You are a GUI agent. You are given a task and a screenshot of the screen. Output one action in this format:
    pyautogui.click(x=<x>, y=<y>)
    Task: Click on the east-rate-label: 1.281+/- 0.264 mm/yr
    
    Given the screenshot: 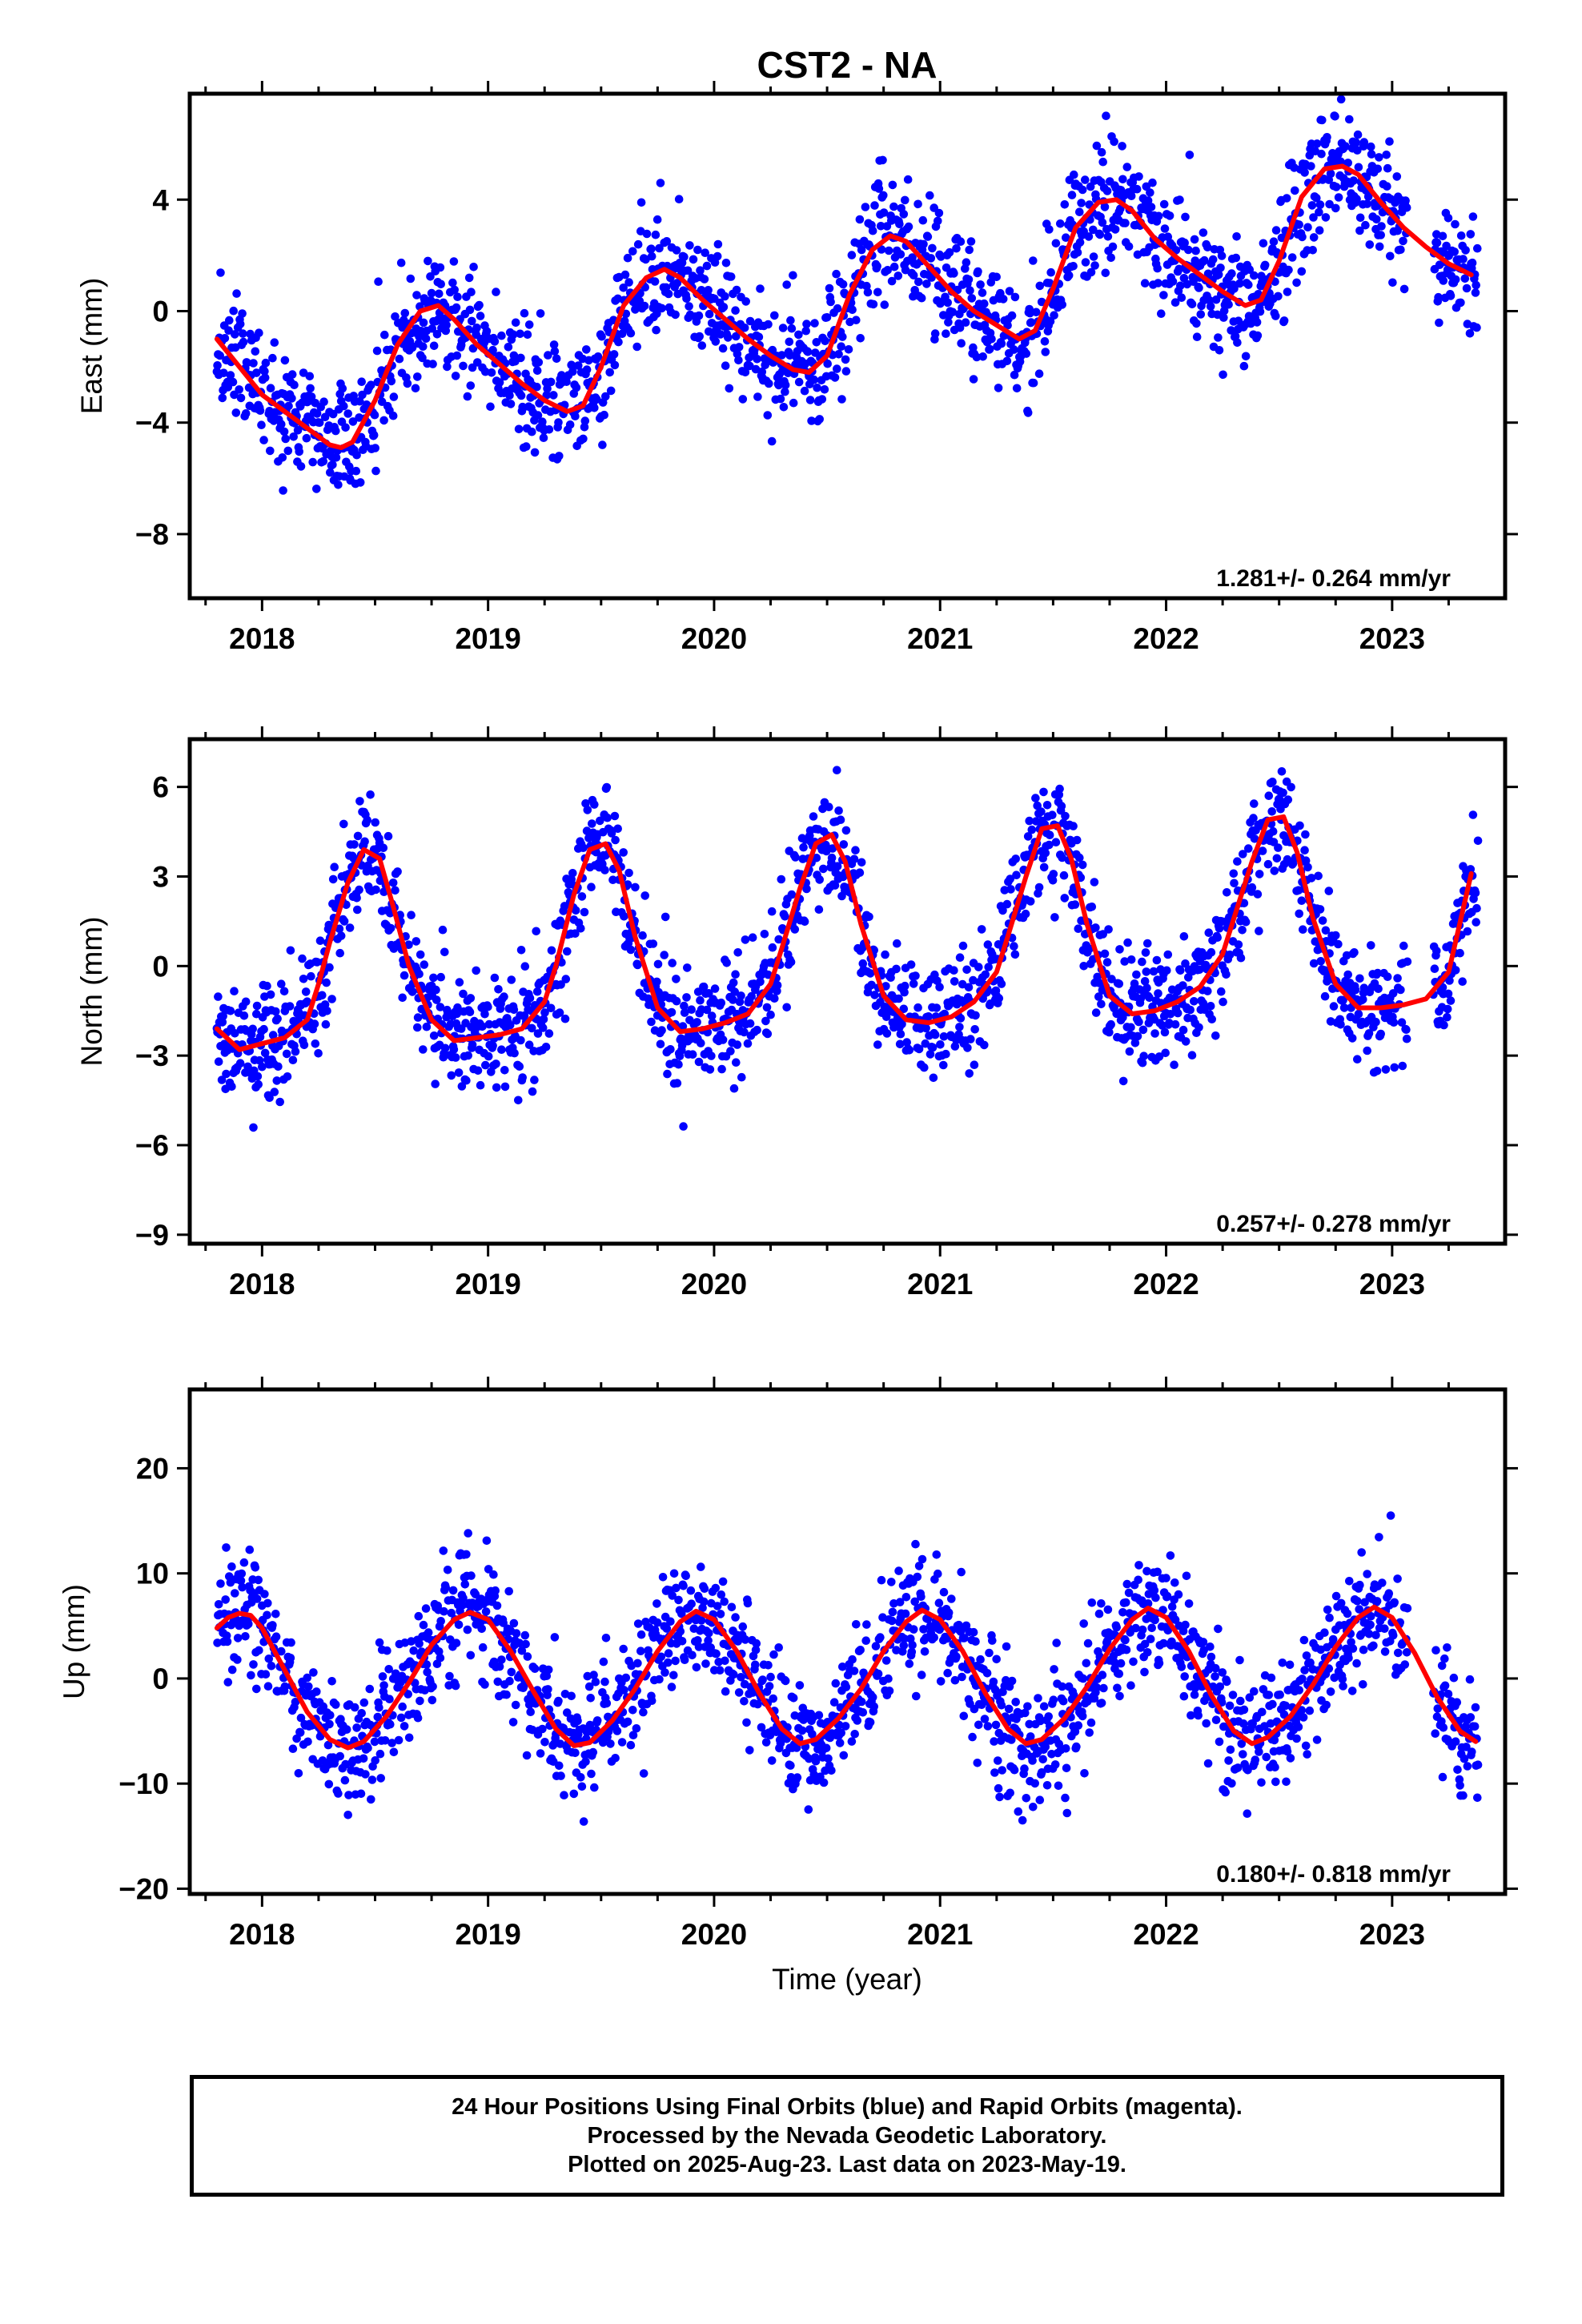 What is the action you would take?
    pyautogui.click(x=1333, y=578)
    